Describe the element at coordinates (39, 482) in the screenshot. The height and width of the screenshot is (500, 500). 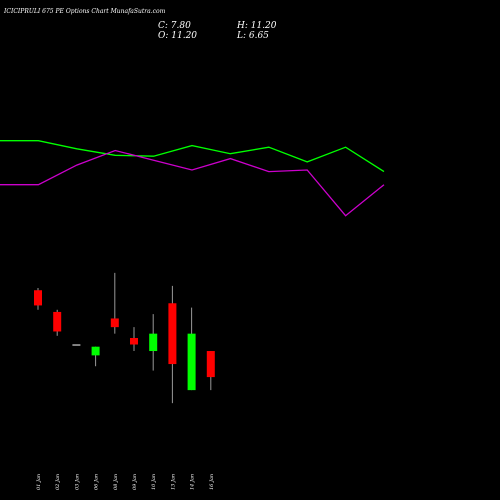
I see `x-tick-label: 01 Jan` at that location.